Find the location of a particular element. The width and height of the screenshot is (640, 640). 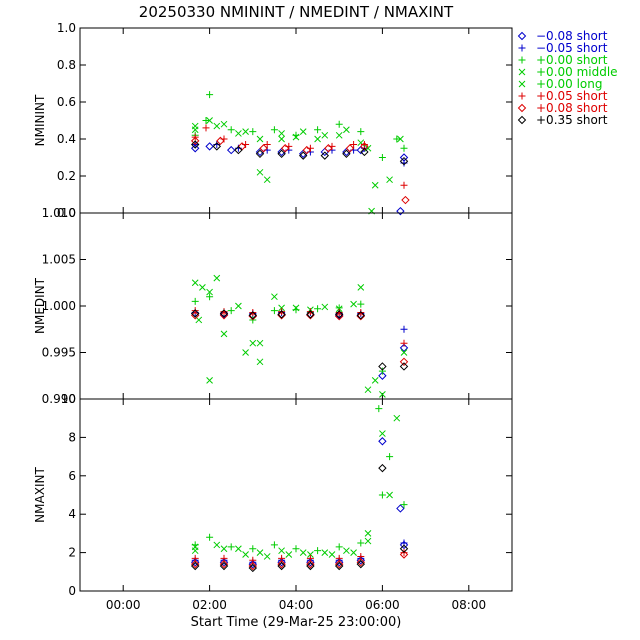

figure-title: 20250330 NMININT / NMEDINT / NMAXINT is located at coordinates (296, 12).